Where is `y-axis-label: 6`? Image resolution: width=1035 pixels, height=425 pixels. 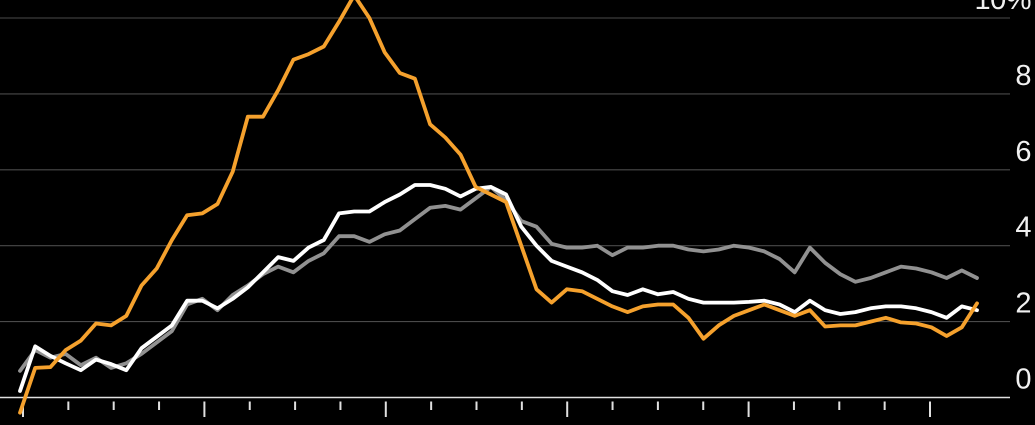
y-axis-label: 6 is located at coordinates (1023, 152).